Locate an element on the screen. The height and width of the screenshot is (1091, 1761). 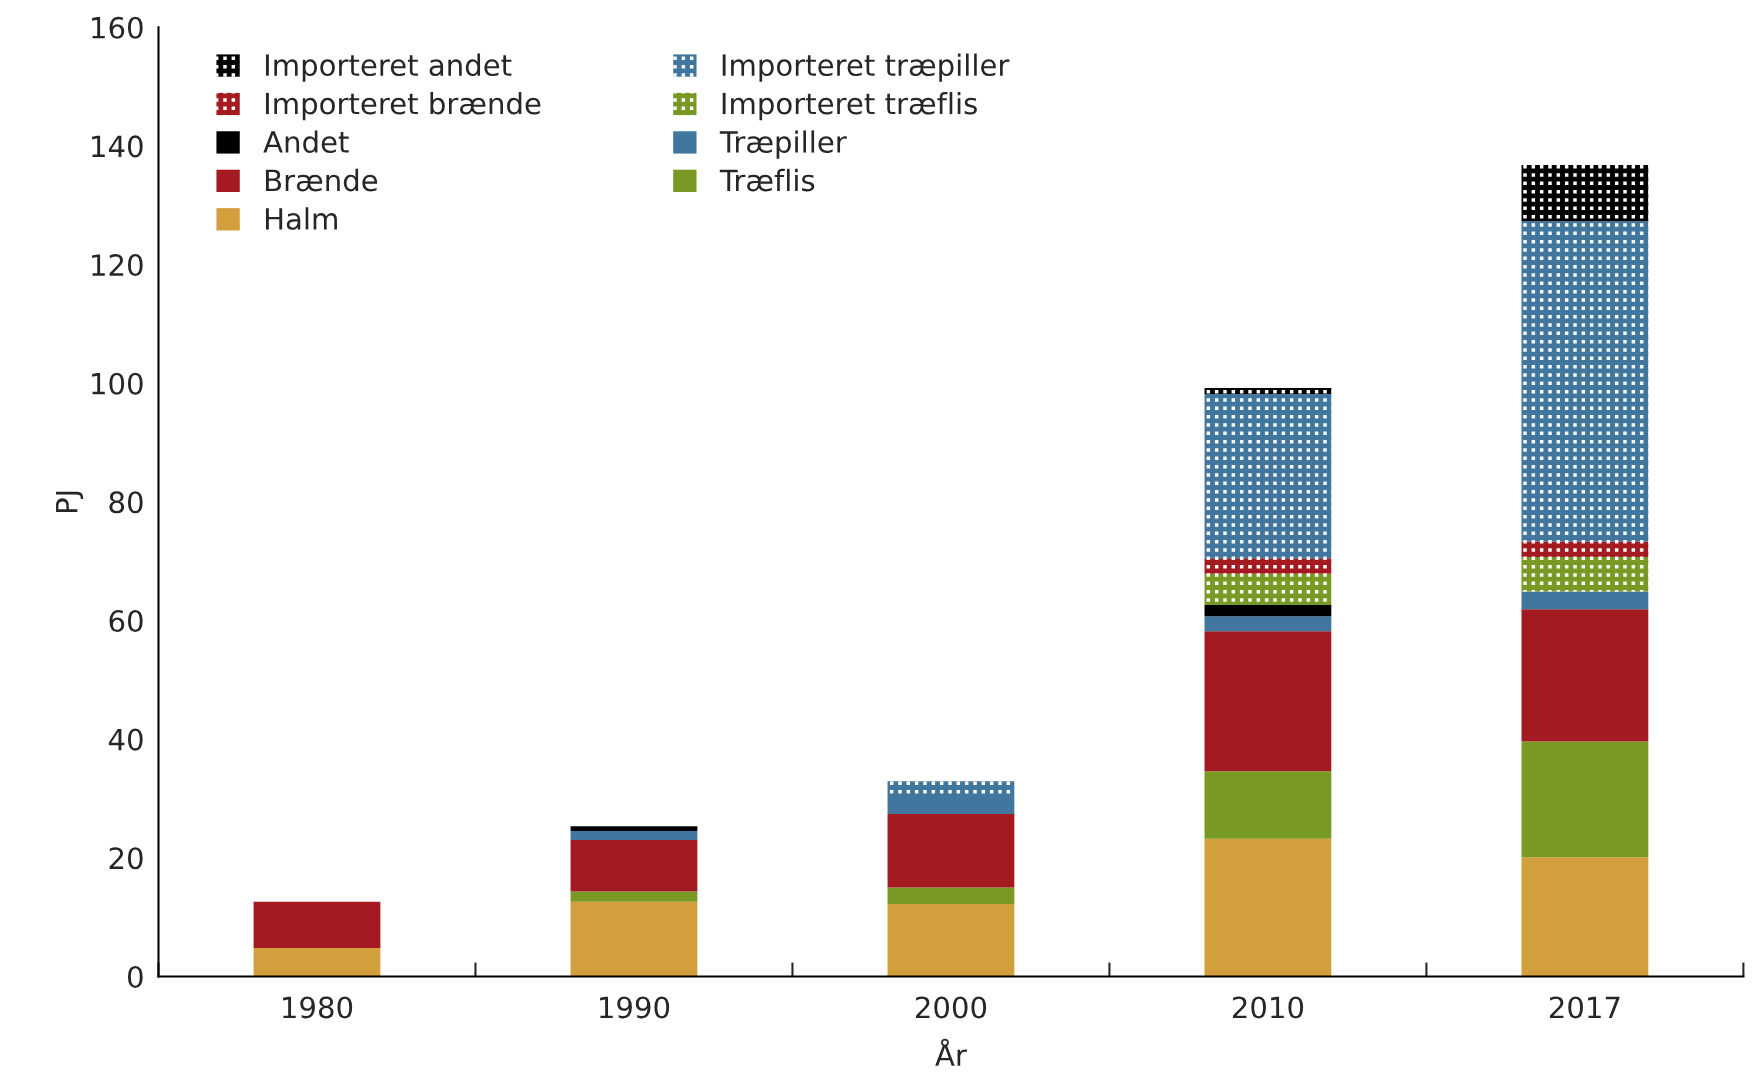
legend-label: Importeret brænde is located at coordinates (403, 106).